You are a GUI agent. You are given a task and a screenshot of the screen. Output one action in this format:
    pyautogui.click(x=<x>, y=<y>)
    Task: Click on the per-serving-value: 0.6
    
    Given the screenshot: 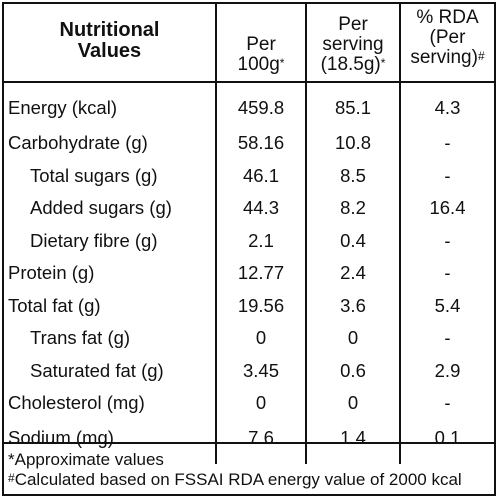 What is the action you would take?
    pyautogui.click(x=353, y=370)
    